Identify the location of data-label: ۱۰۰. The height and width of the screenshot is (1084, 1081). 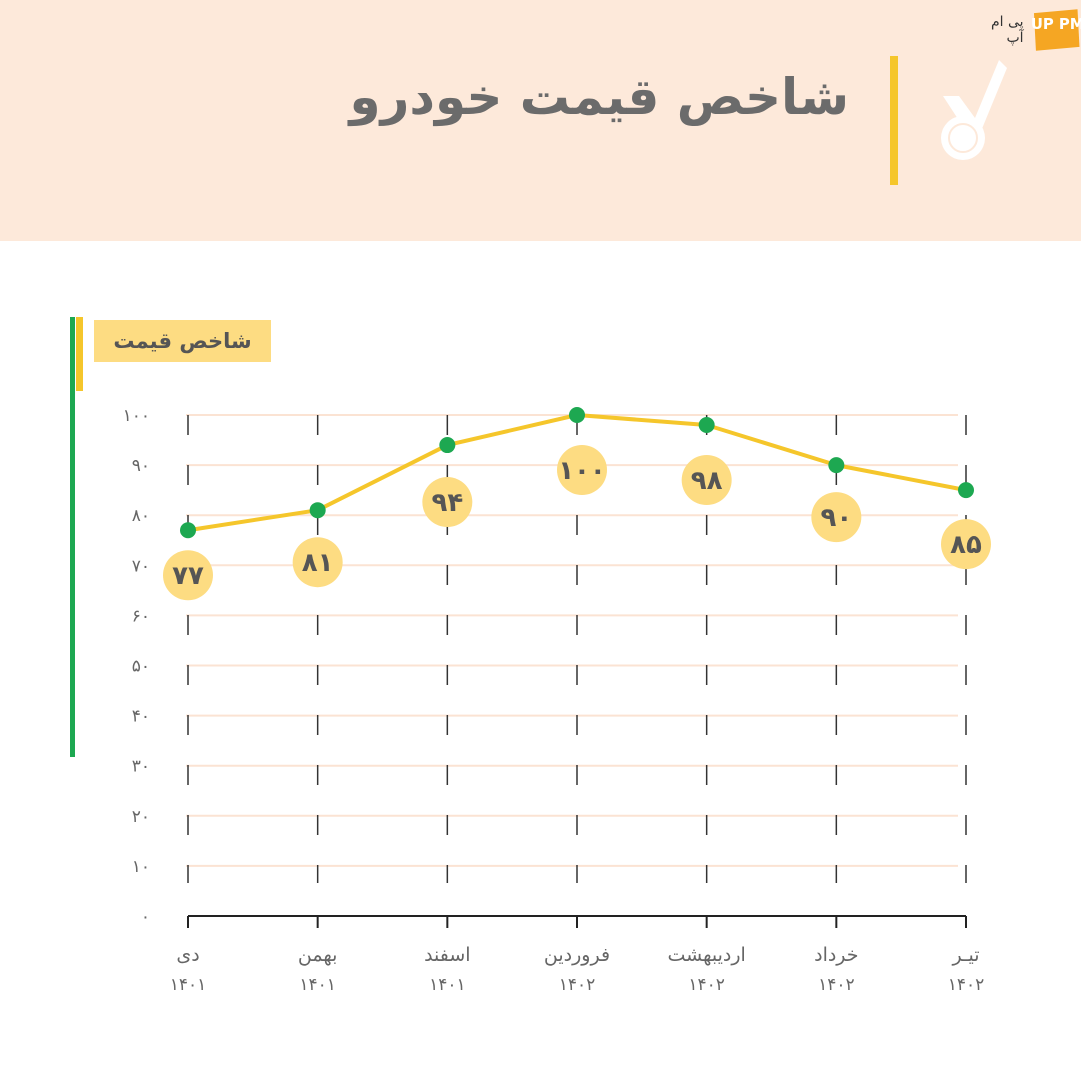
(582, 471).